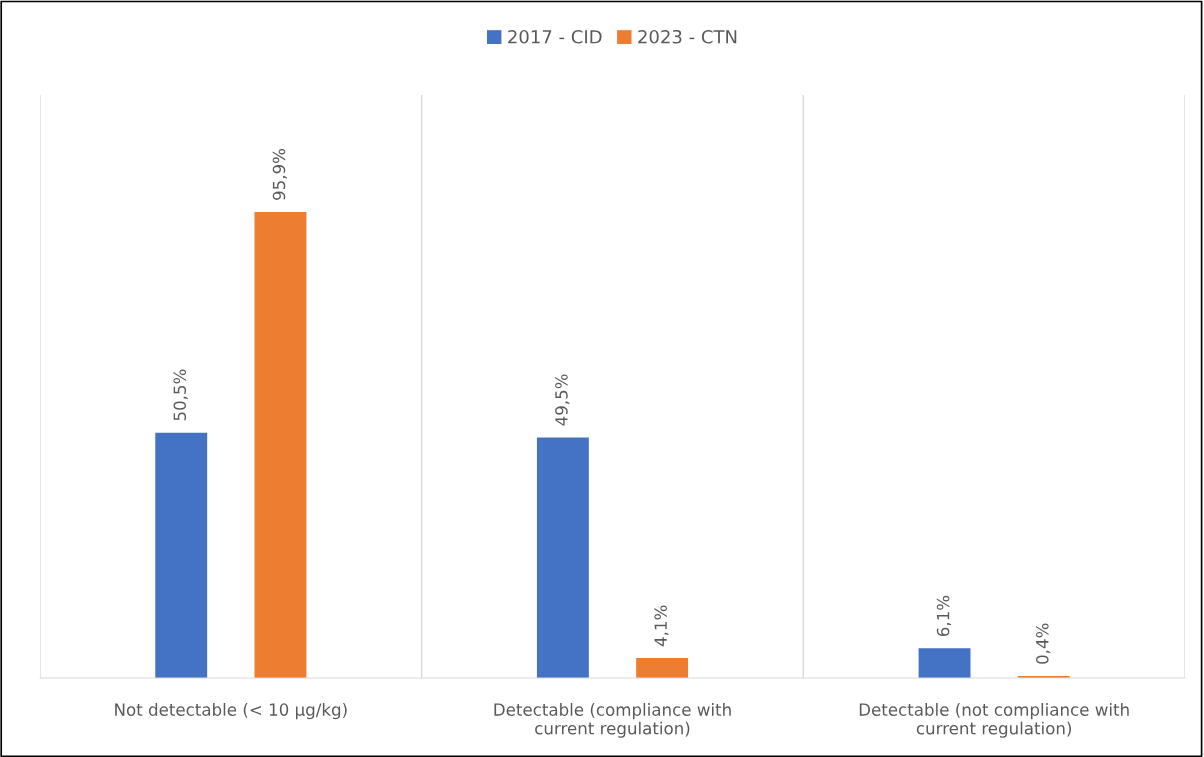 The width and height of the screenshot is (1204, 757). What do you see at coordinates (612, 720) in the screenshot?
I see `x-tick-label: Detectable (compliance with current regulation)` at bounding box center [612, 720].